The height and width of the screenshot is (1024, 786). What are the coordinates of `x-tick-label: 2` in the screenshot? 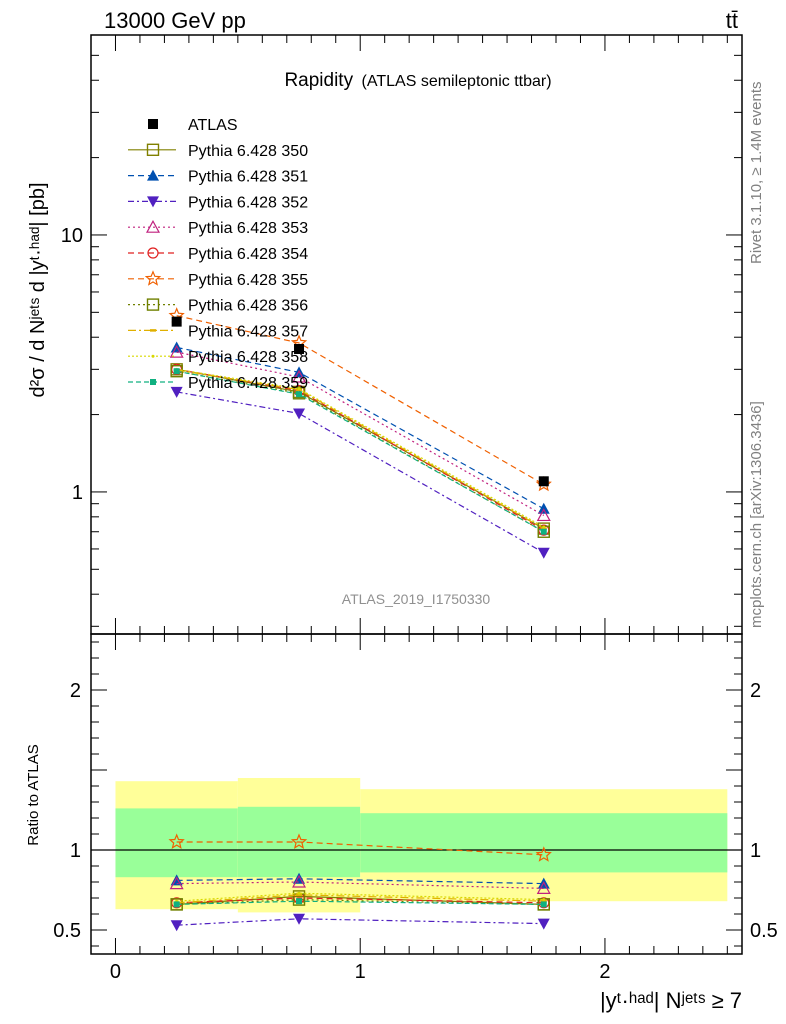 It's located at (604, 972).